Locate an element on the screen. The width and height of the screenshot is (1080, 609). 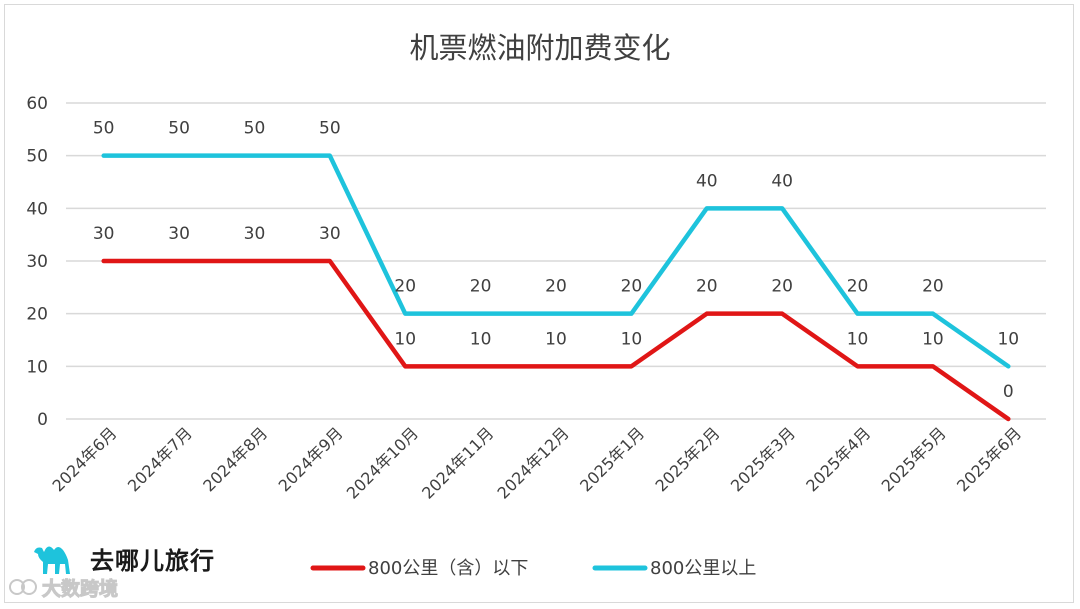
y-tick-label: 50 is located at coordinates (37, 157).